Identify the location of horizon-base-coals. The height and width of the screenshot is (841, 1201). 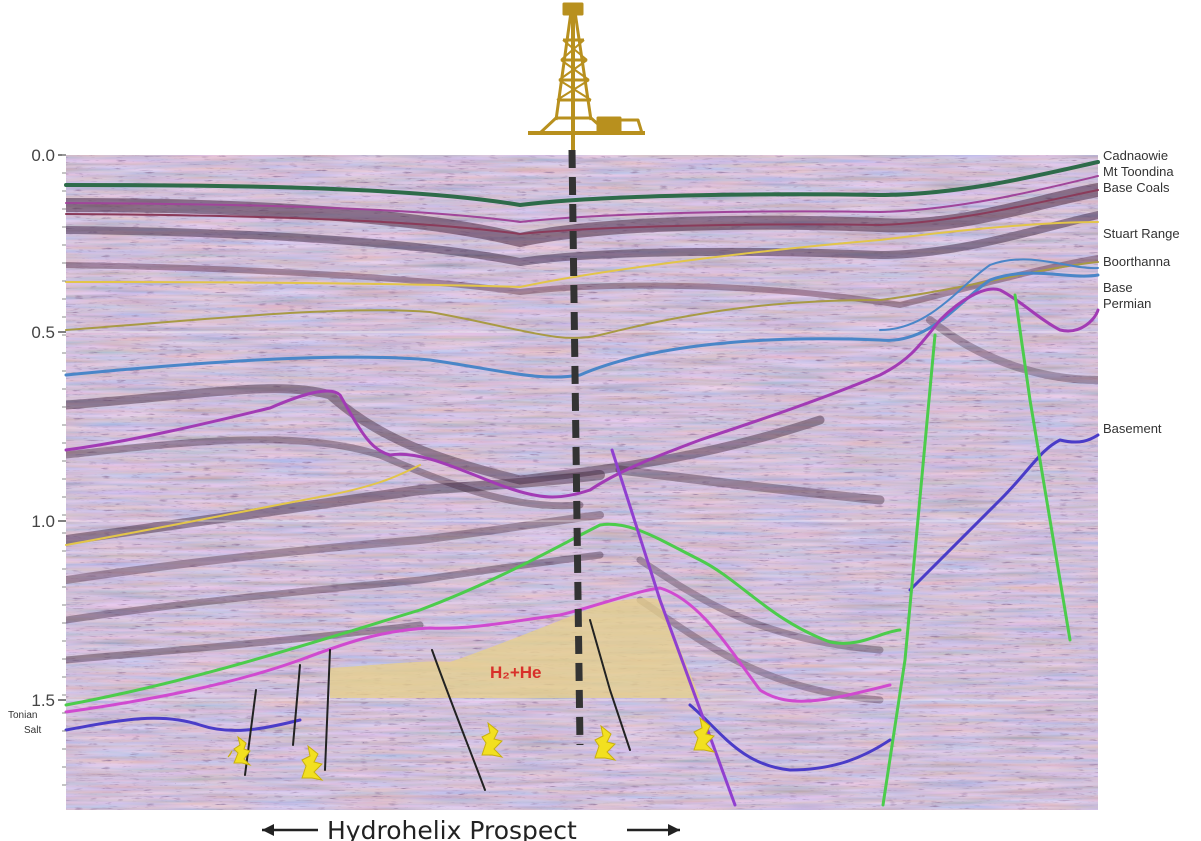
(582, 212).